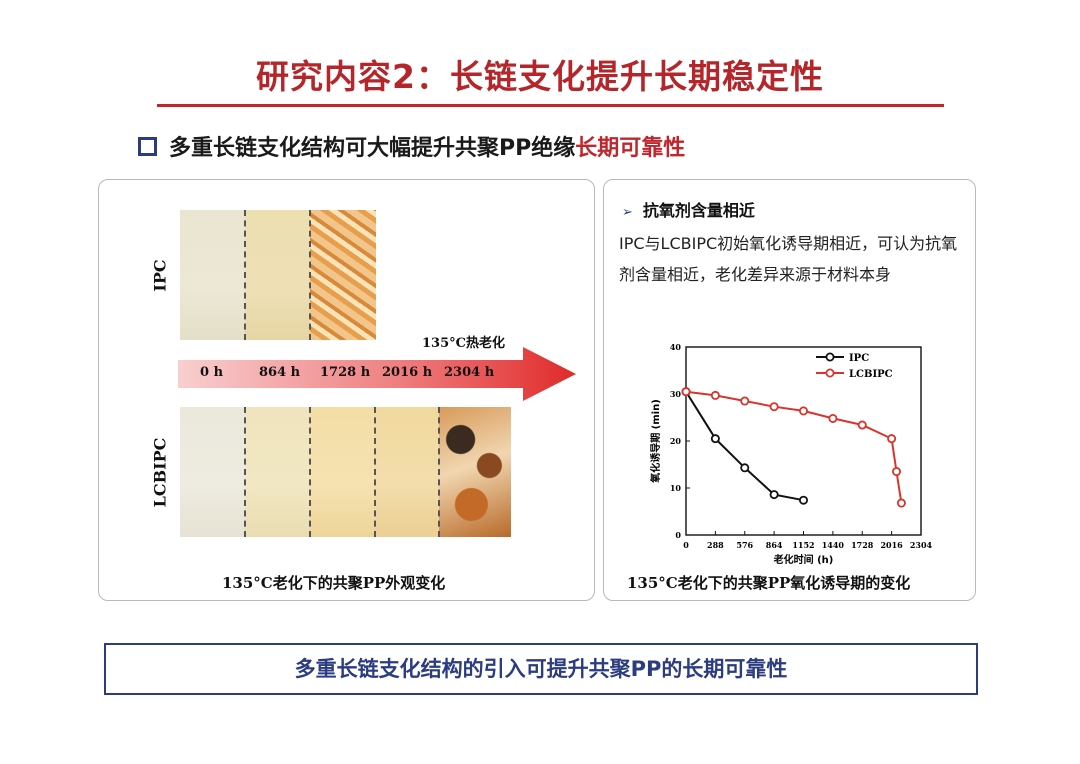  I want to click on title-underline, so click(550, 105).